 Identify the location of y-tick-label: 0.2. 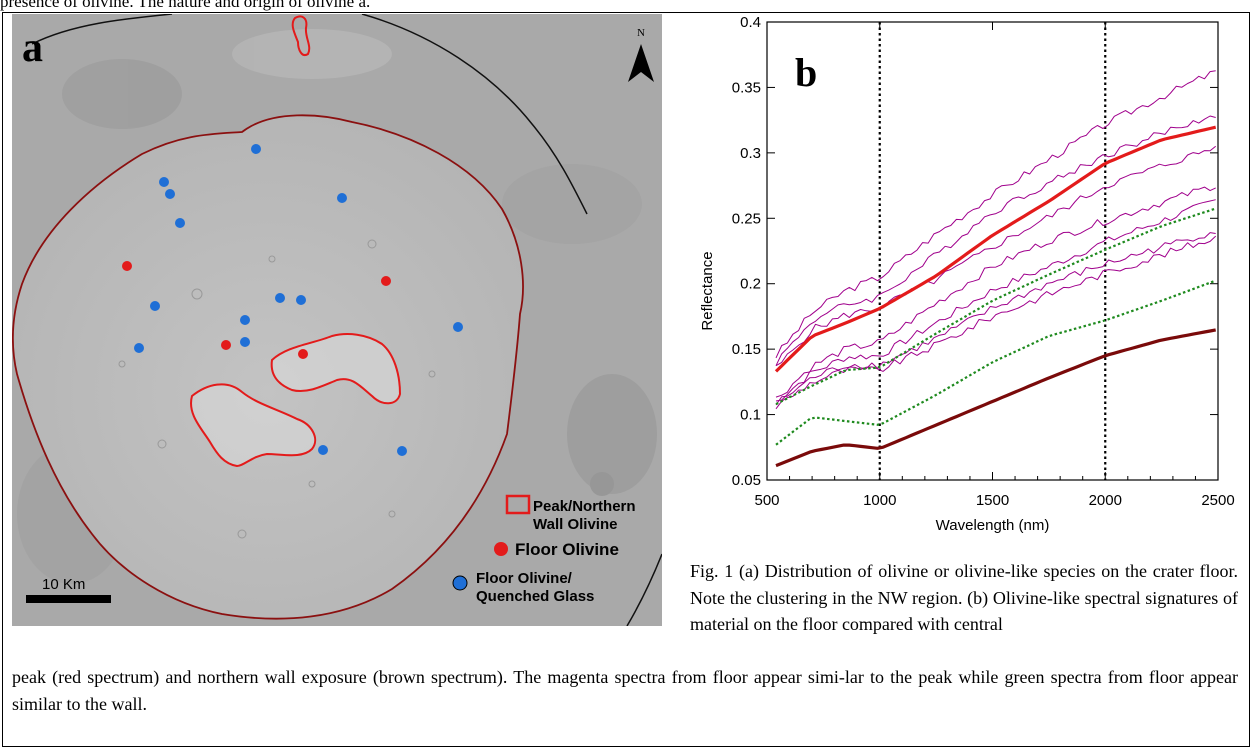
(750, 284).